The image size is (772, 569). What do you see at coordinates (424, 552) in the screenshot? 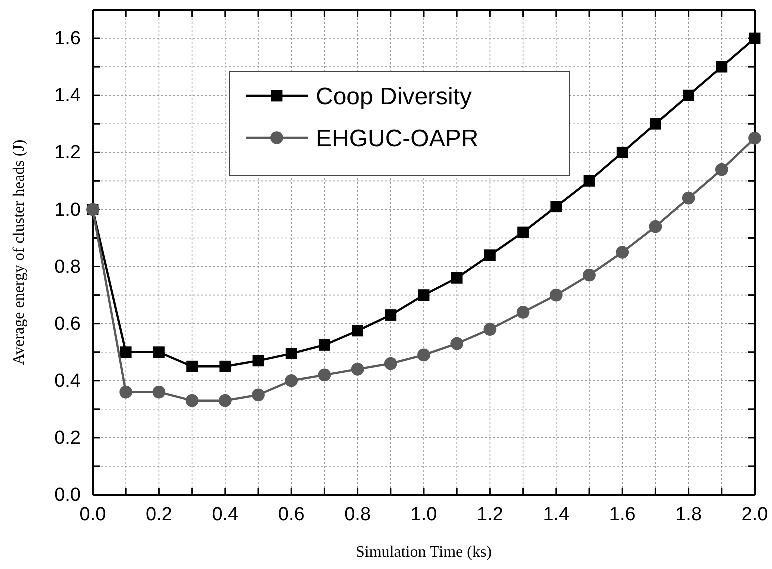
I see `x-axis-title: Simulation Time (ks)` at bounding box center [424, 552].